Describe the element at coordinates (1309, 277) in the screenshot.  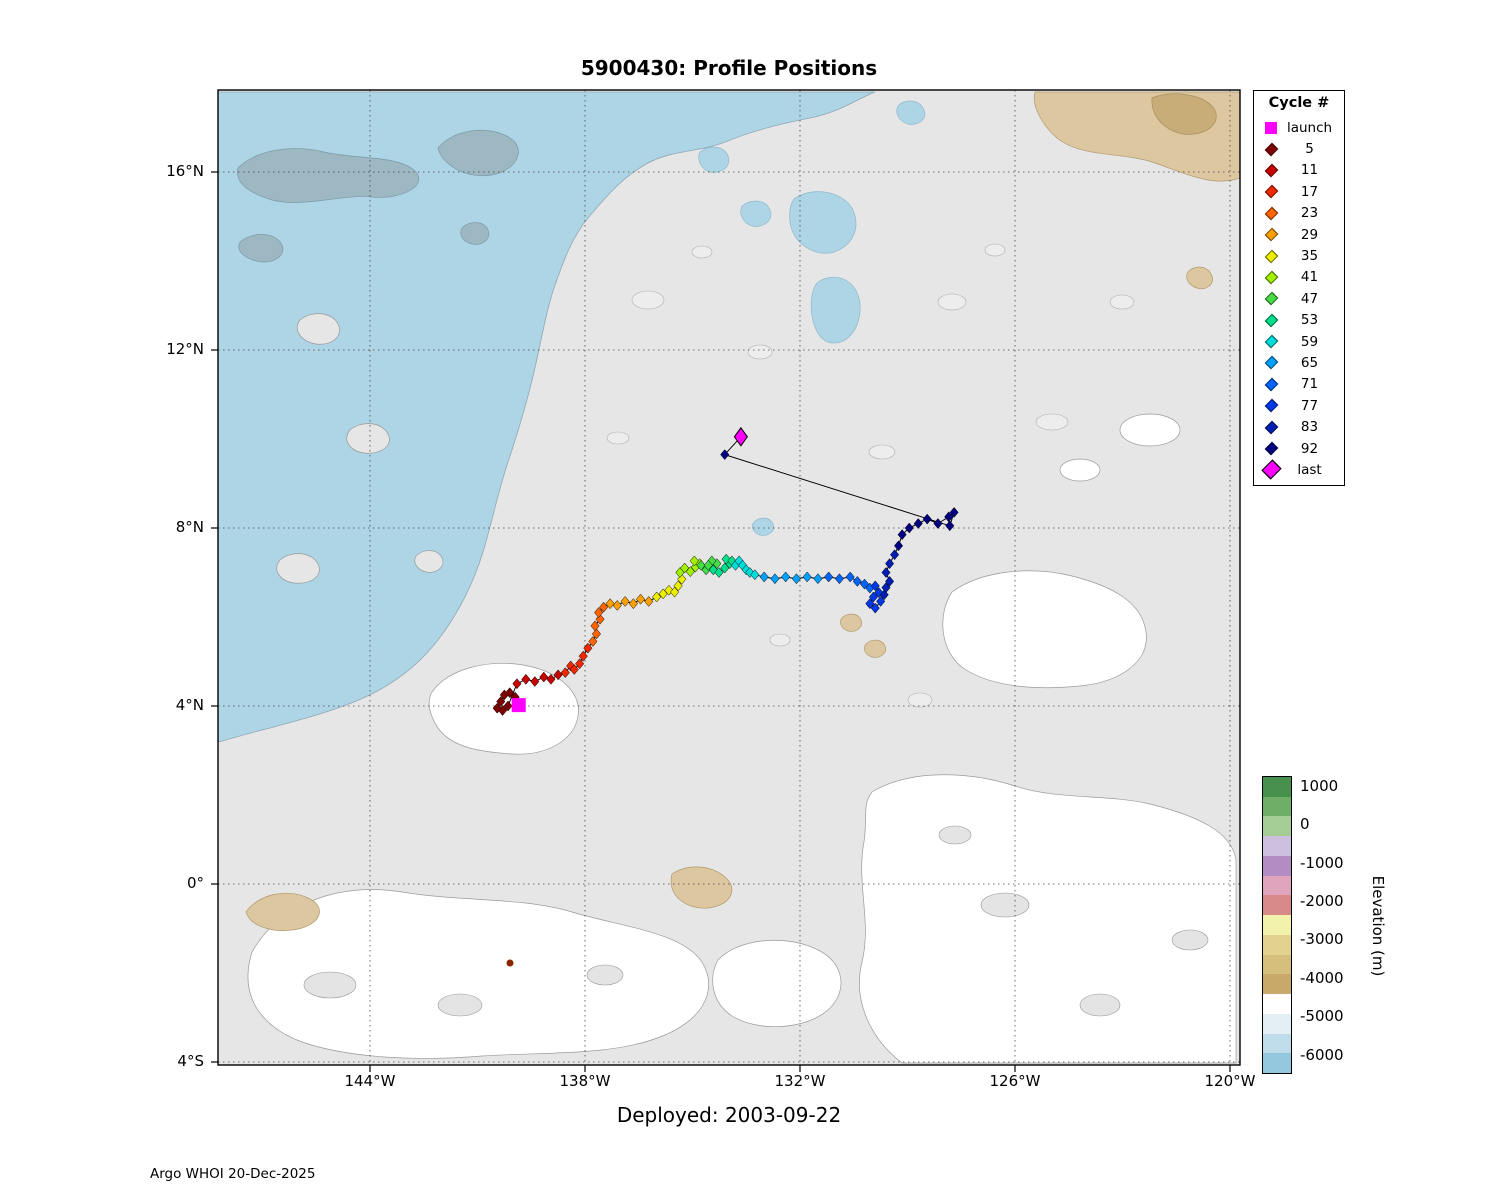
I see `legend-label: 41` at that location.